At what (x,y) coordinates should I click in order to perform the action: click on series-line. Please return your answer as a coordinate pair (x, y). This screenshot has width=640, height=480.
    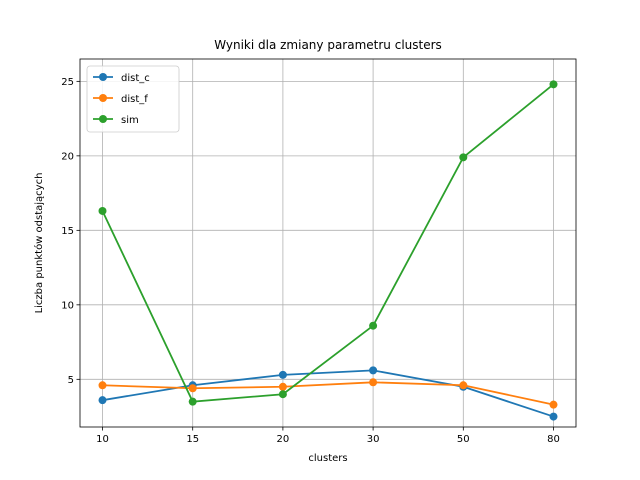
    Looking at the image, I should click on (328, 393).